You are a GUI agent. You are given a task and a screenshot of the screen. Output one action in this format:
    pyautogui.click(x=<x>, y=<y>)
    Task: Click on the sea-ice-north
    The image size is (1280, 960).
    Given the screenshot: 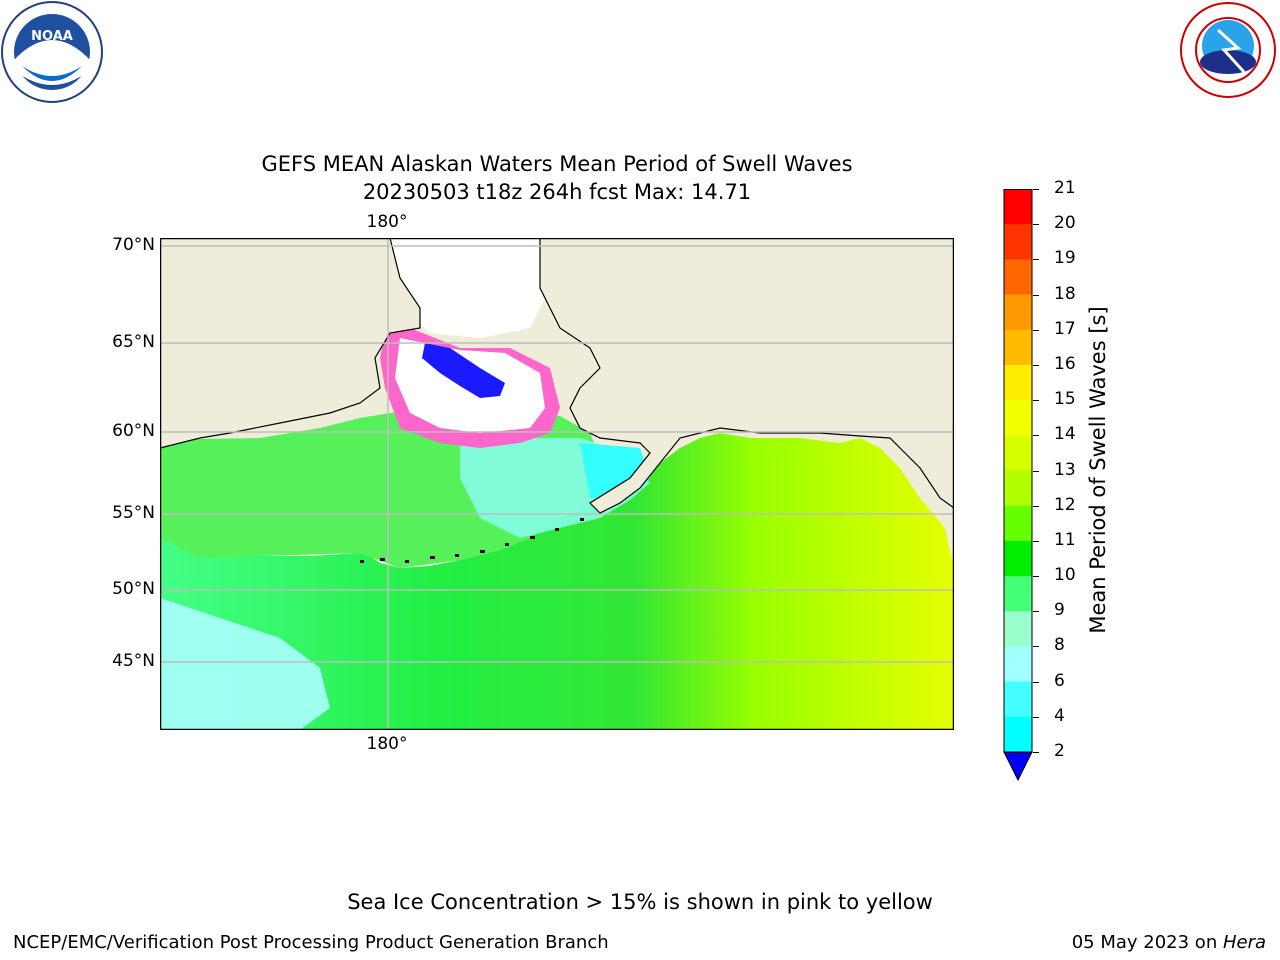 What is the action you would take?
    pyautogui.click(x=472, y=288)
    